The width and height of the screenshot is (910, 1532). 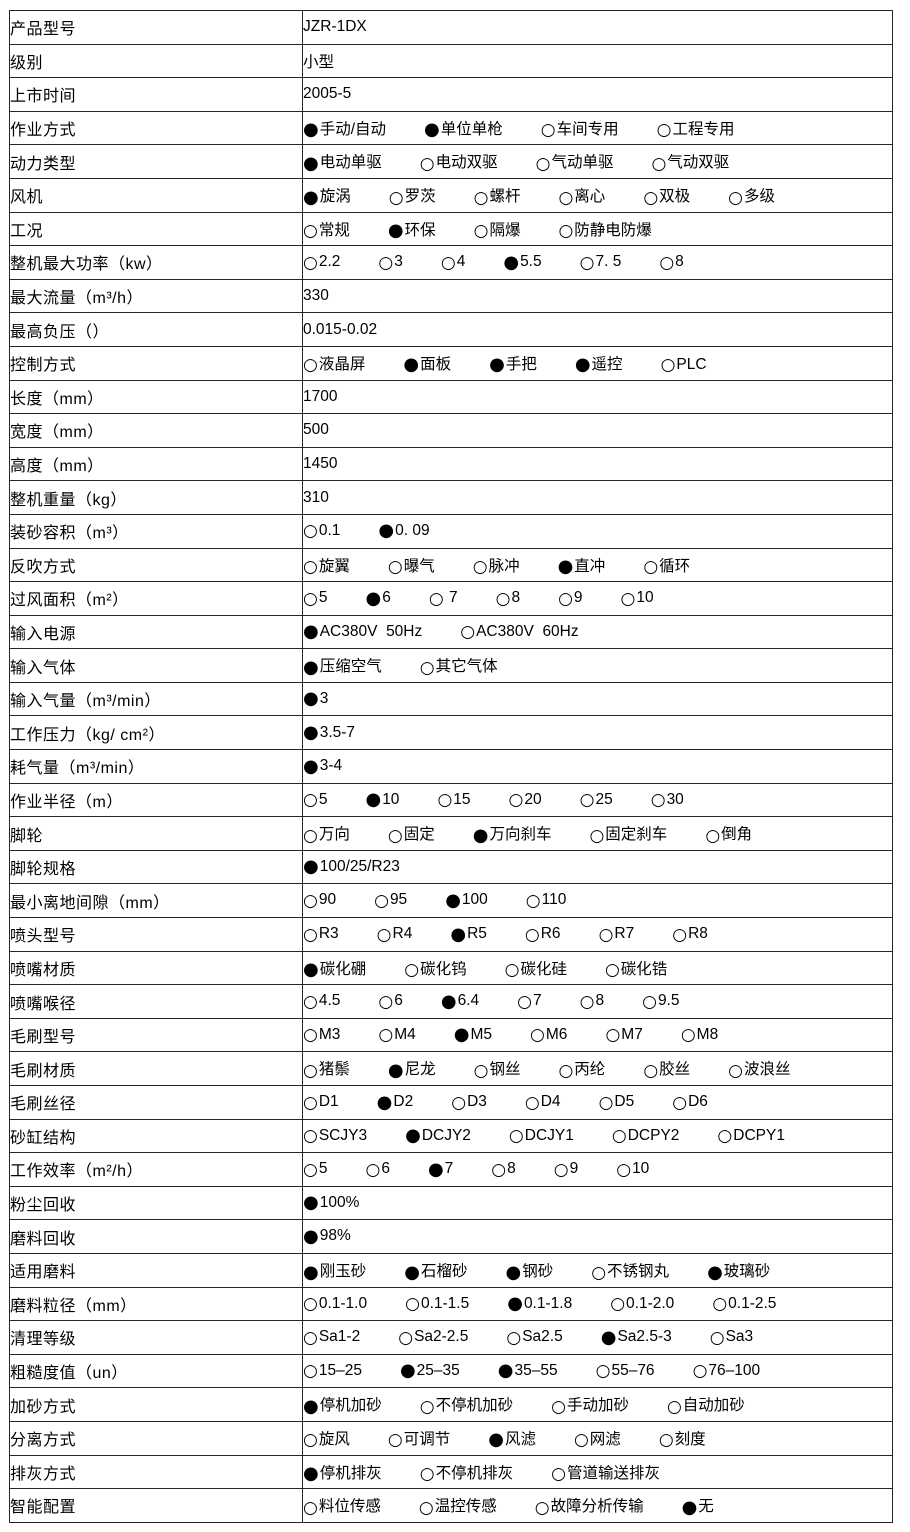 I want to click on spec-label: 输入电源, so click(x=156, y=632).